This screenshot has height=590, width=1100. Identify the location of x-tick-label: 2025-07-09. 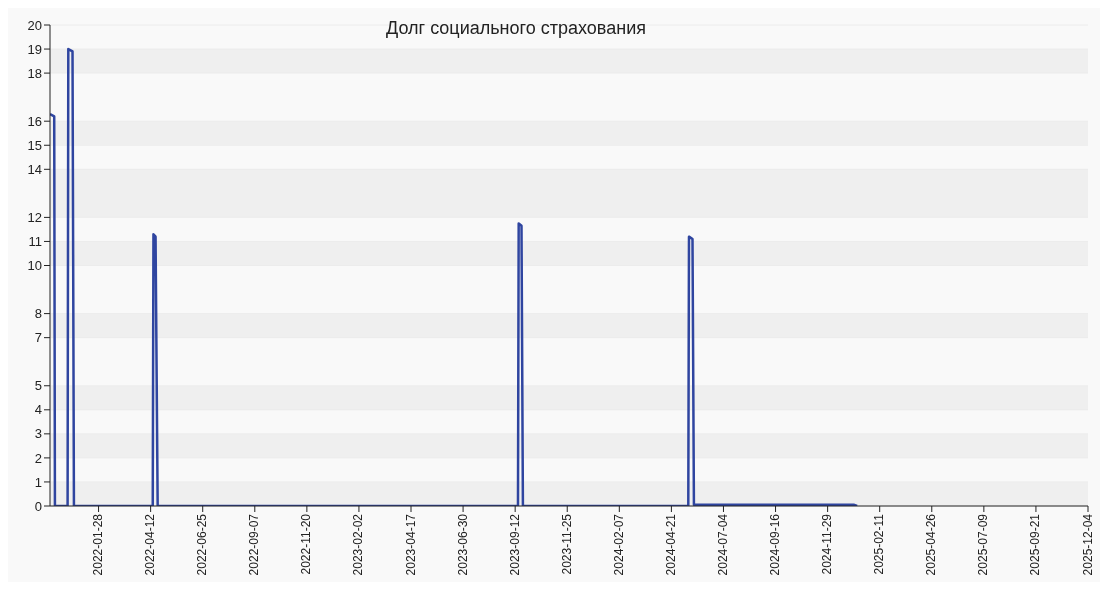
(983, 544).